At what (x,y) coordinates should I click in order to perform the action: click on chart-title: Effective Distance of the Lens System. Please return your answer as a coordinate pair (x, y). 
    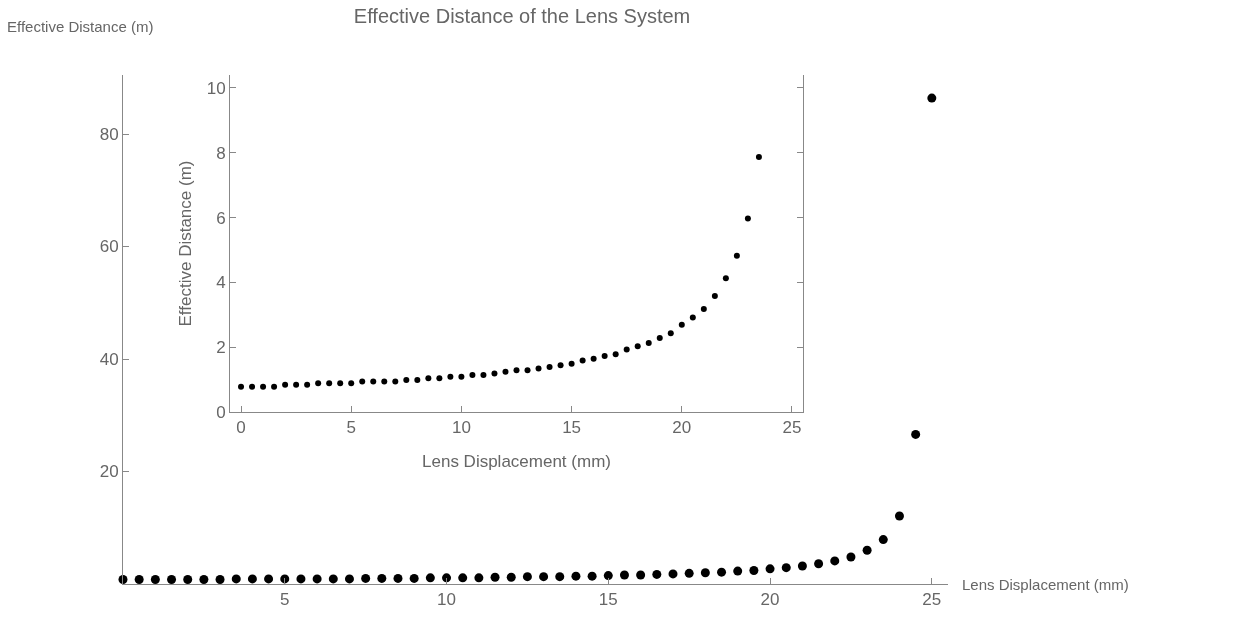
    Looking at the image, I should click on (522, 16).